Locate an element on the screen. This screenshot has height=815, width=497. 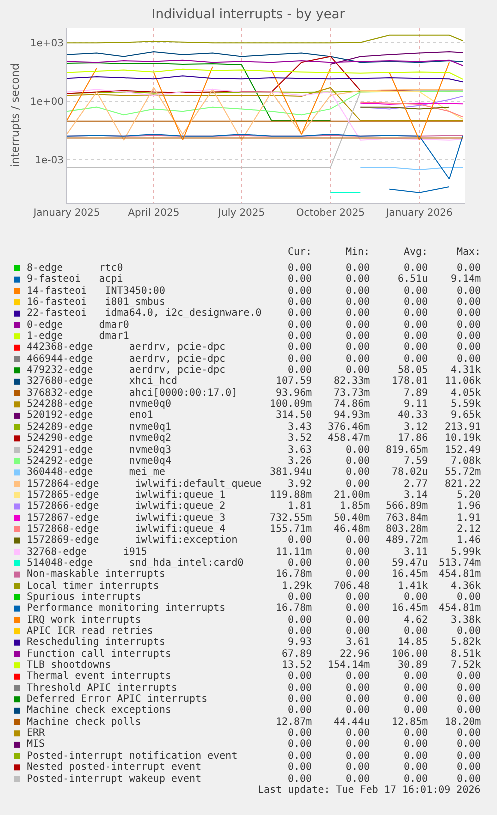
text: 12.85m is located at coordinates (410, 722).